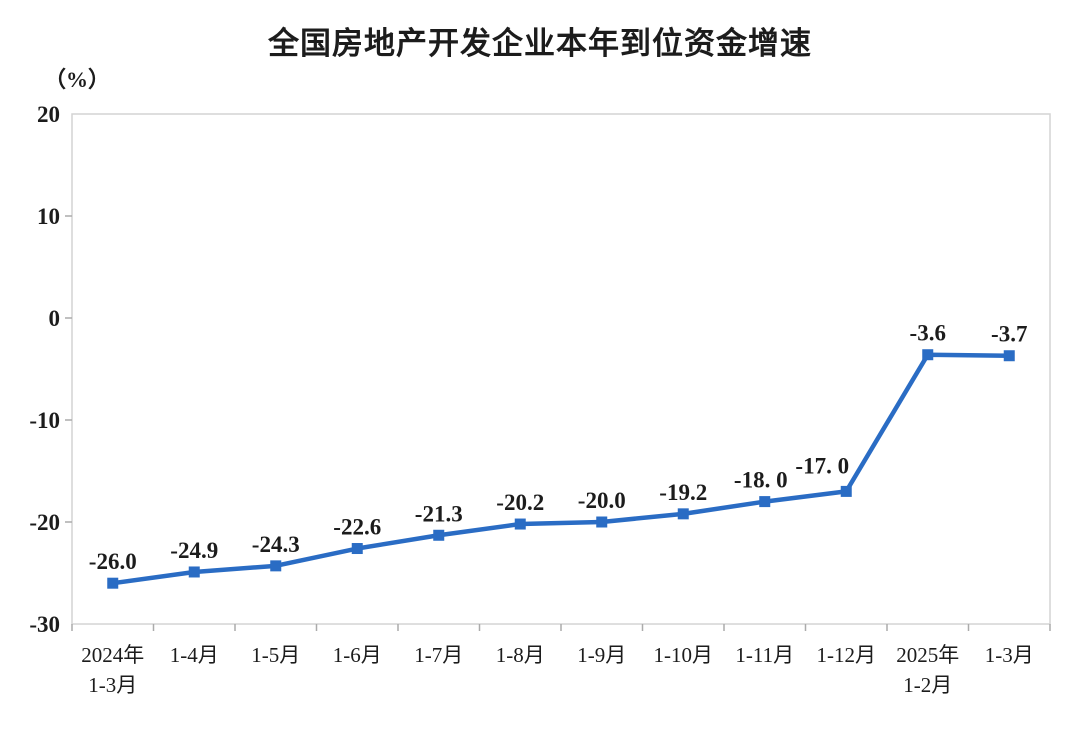 The image size is (1080, 736). What do you see at coordinates (683, 492) in the screenshot?
I see `data-label: -19.2` at bounding box center [683, 492].